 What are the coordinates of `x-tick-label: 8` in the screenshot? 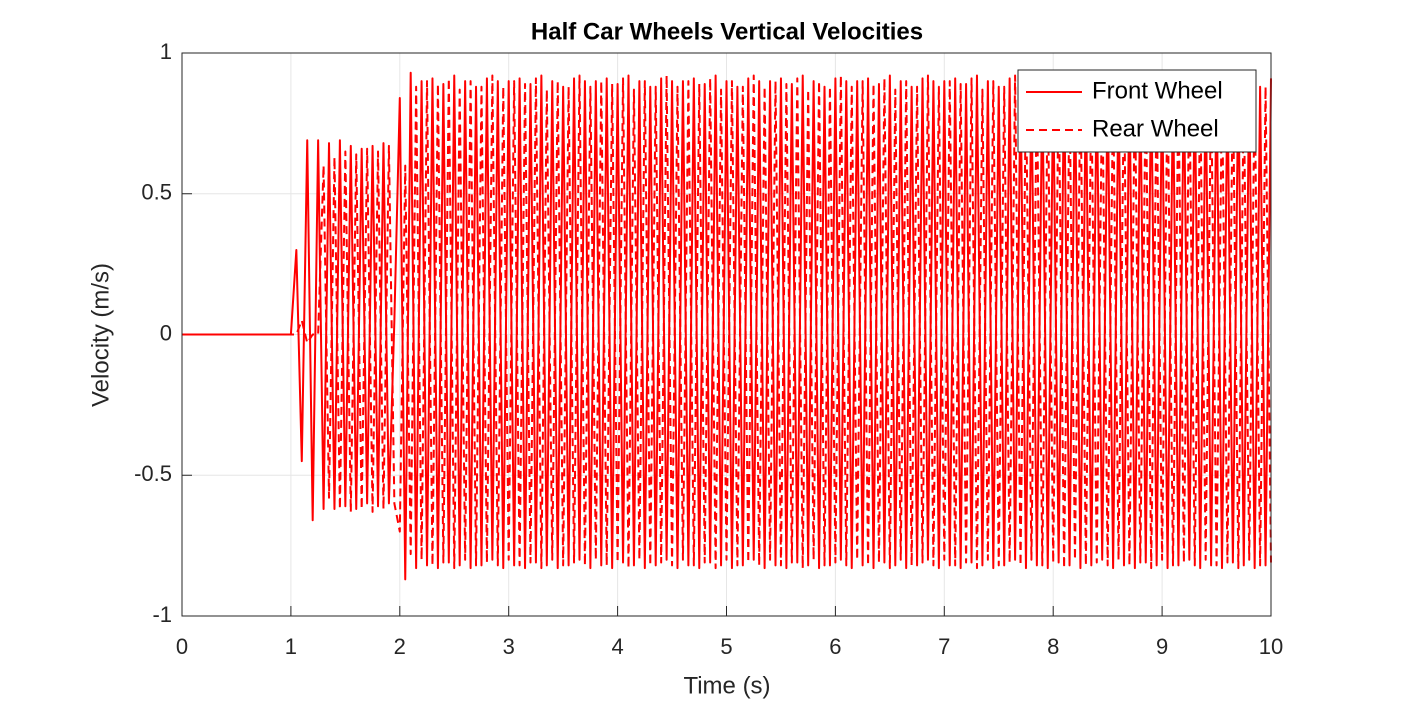 It's located at (1053, 646).